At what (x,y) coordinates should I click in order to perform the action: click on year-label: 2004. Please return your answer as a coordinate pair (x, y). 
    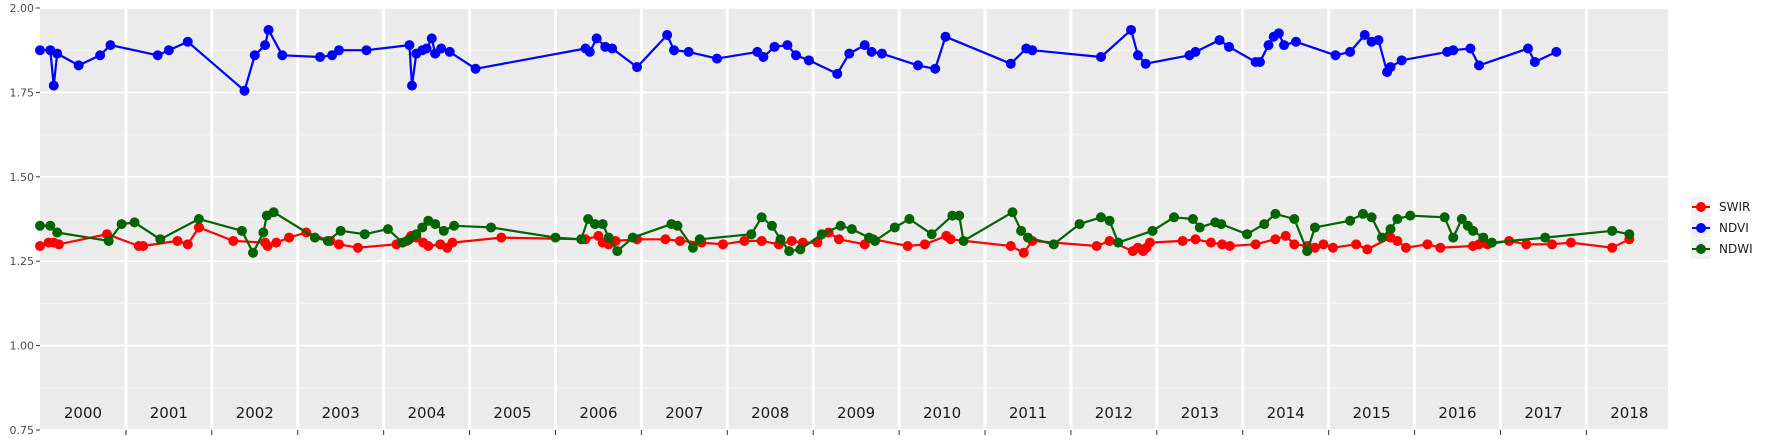
    Looking at the image, I should click on (427, 413).